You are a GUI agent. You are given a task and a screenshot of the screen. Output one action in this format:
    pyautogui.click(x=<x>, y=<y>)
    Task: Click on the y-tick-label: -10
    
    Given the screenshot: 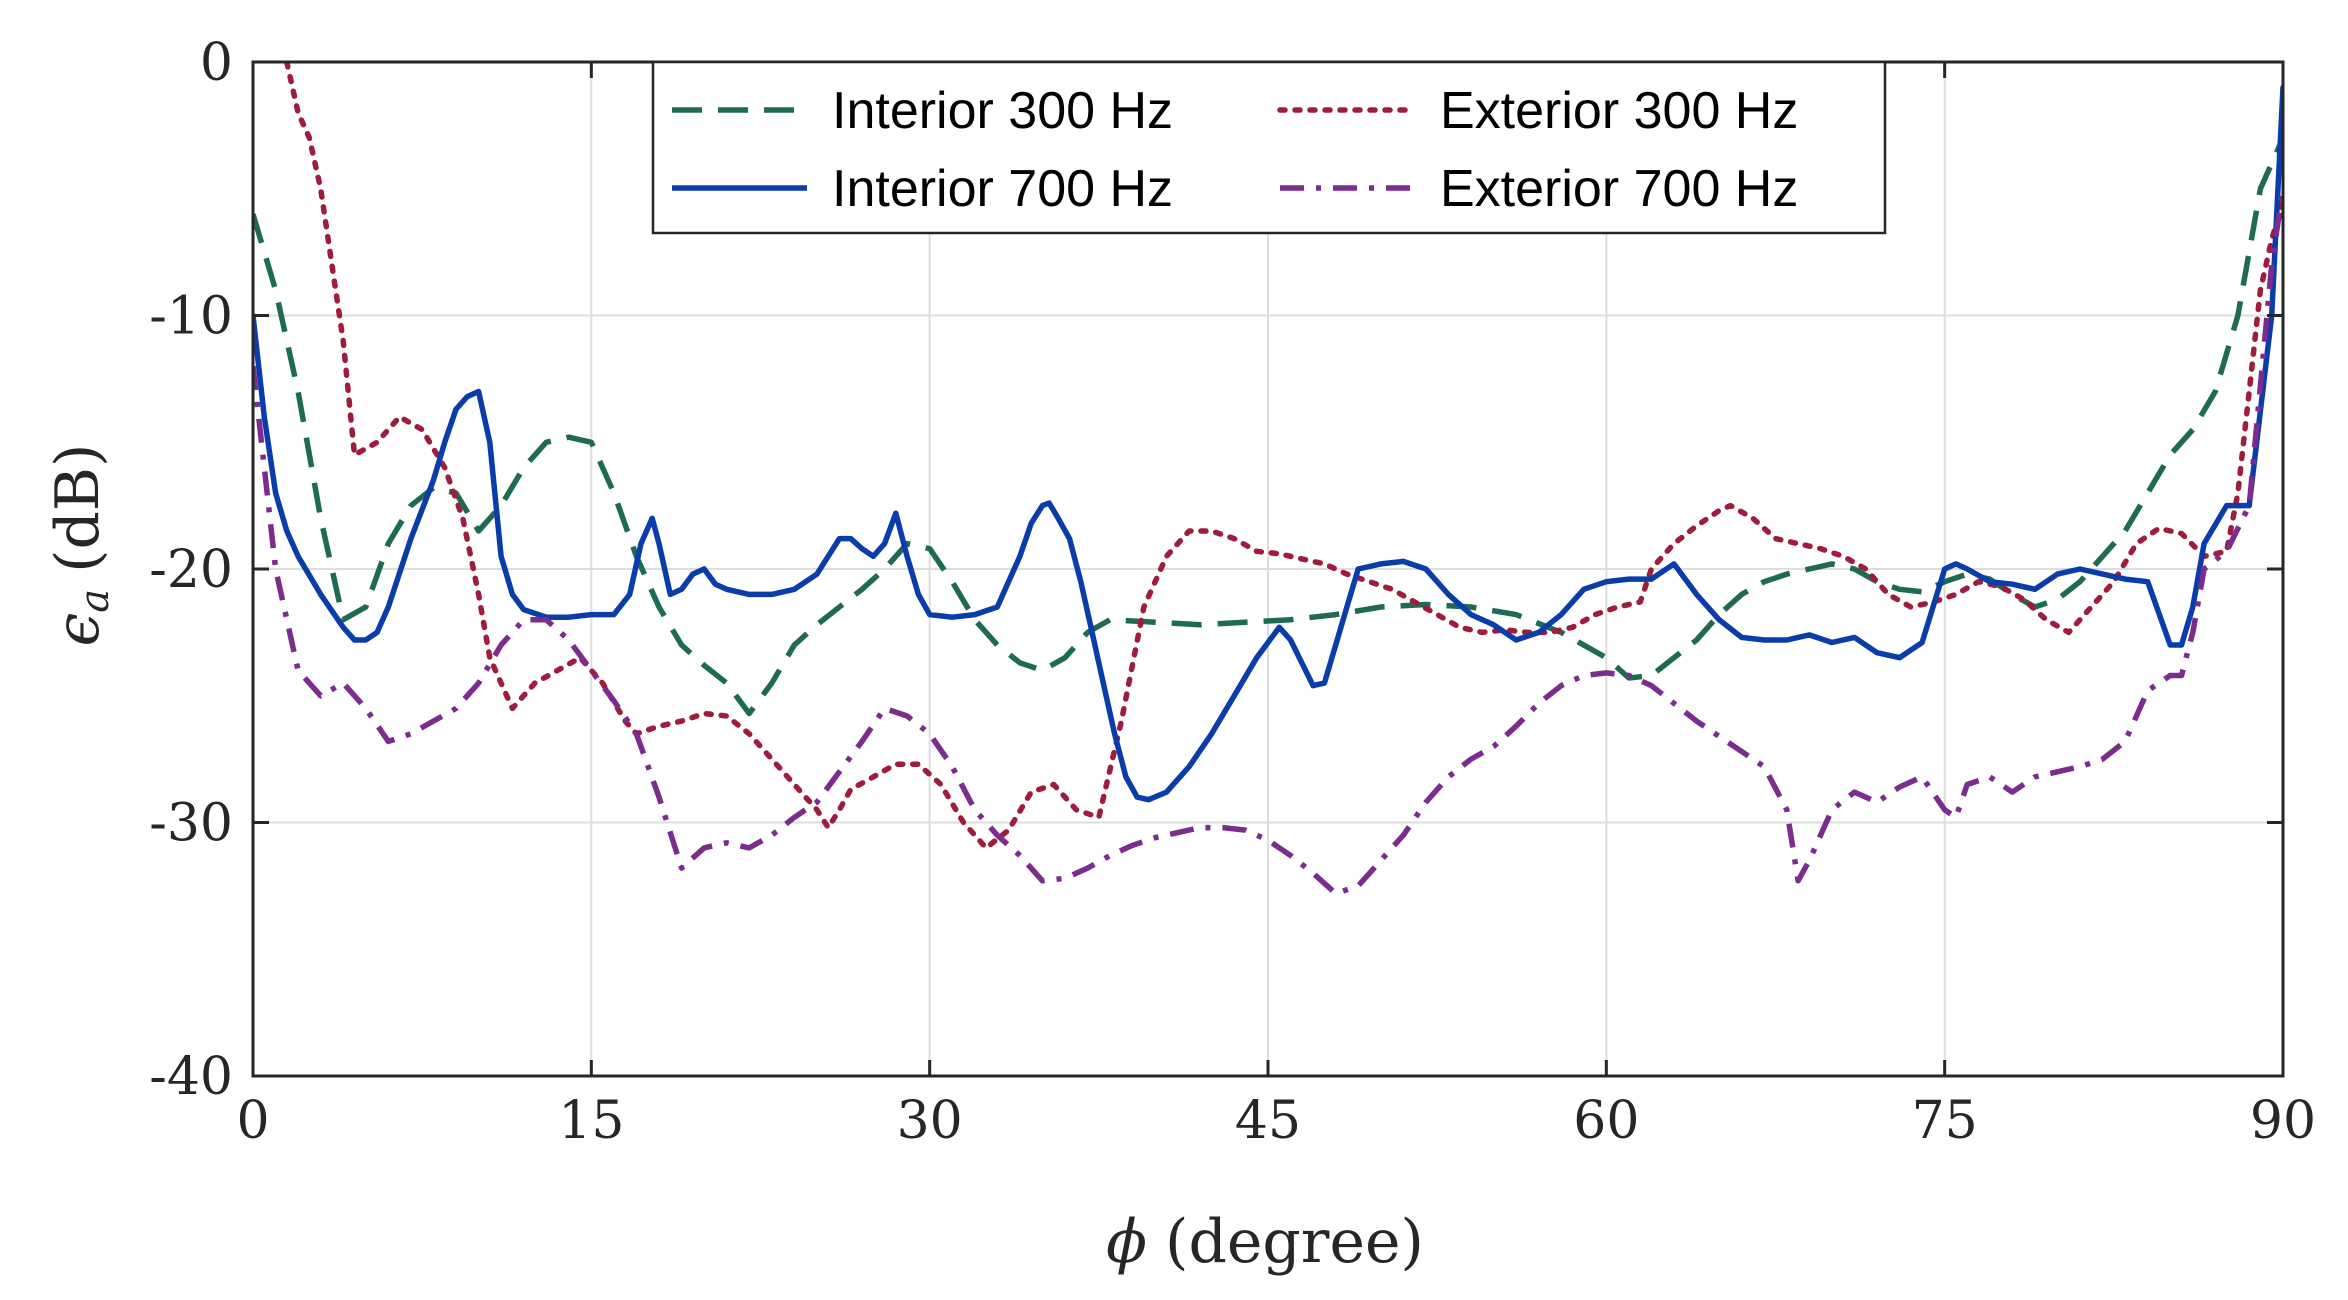 What is the action you would take?
    pyautogui.click(x=191, y=317)
    